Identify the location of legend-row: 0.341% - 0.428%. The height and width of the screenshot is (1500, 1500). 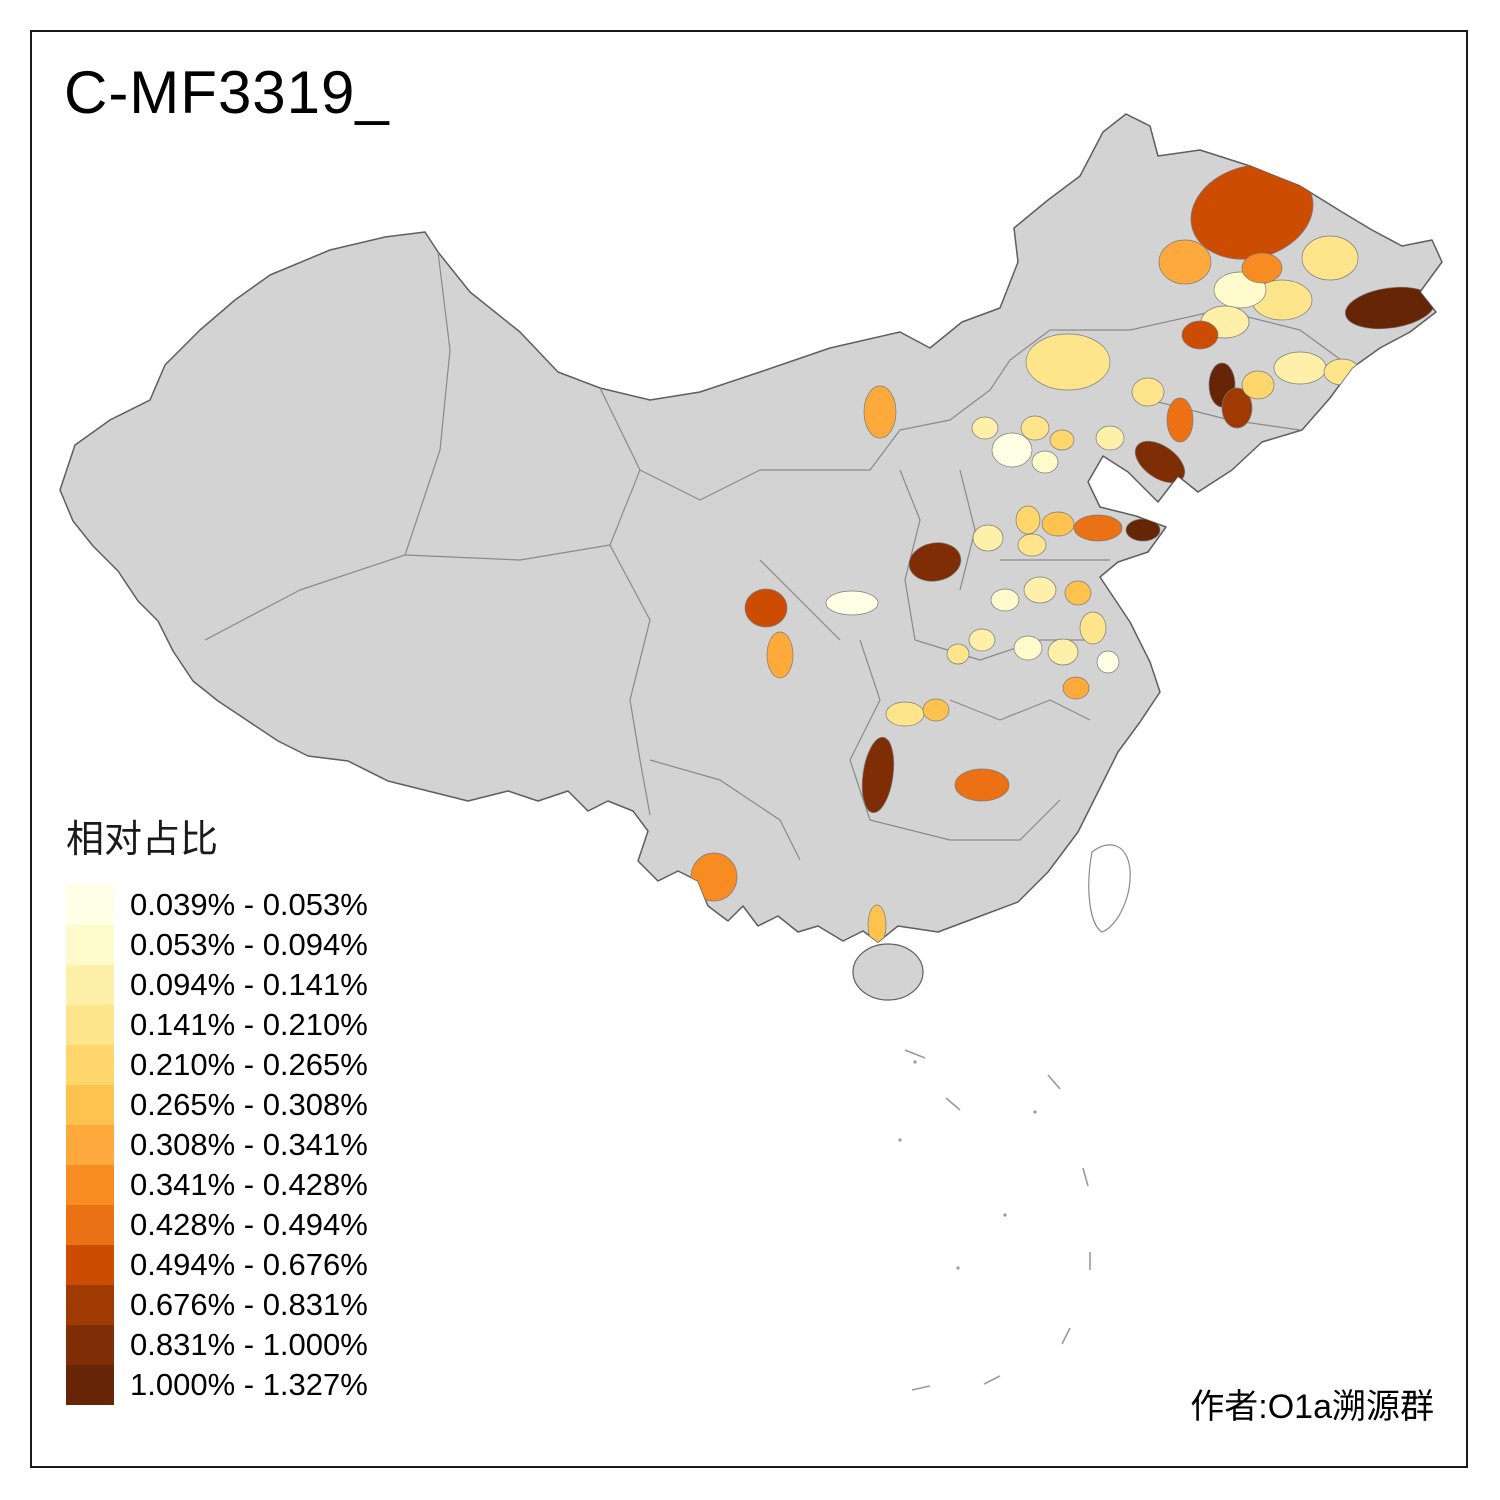
(217, 1185).